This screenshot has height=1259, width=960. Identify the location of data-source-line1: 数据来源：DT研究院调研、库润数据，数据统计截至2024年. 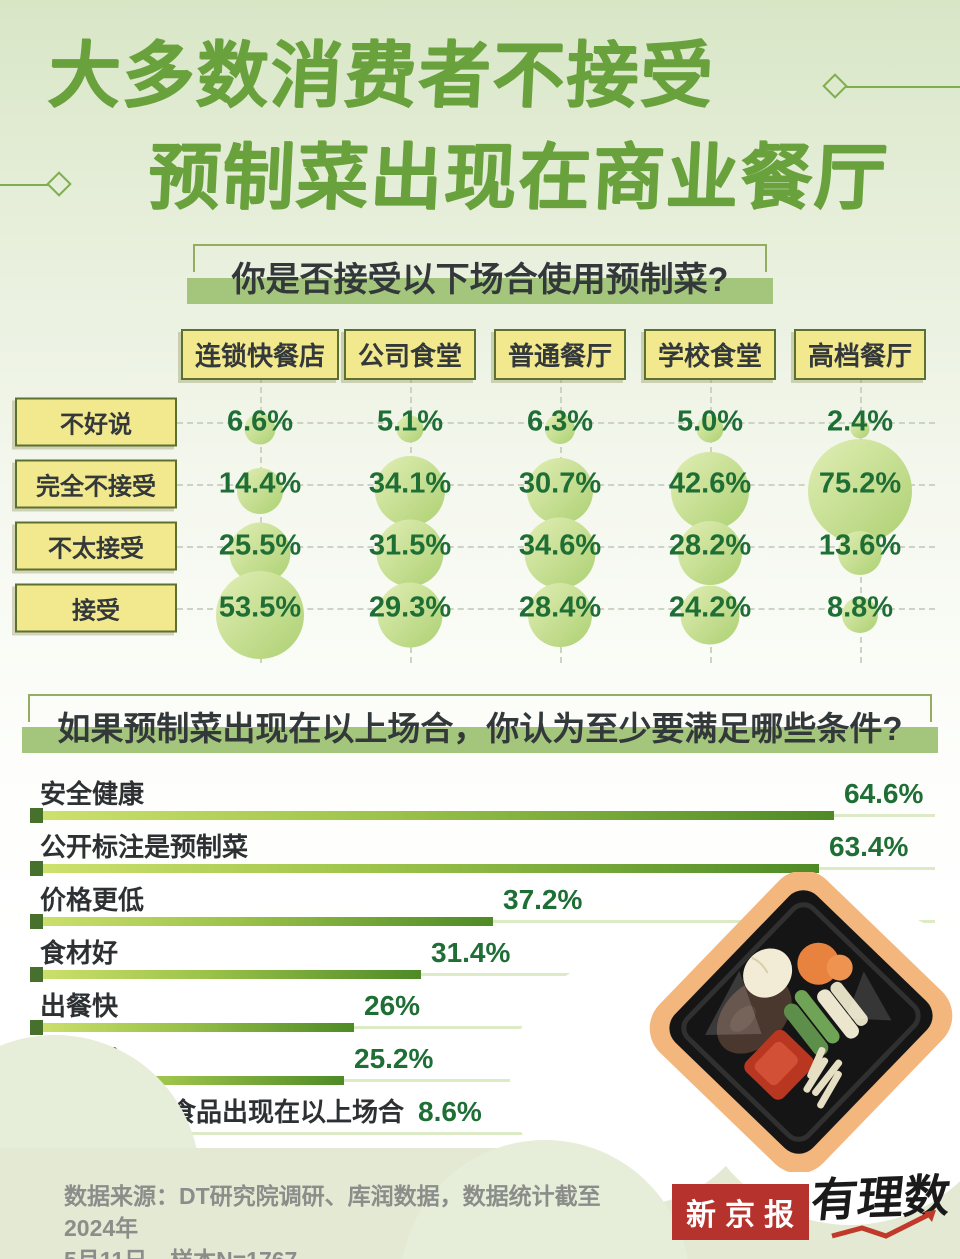
(332, 1212).